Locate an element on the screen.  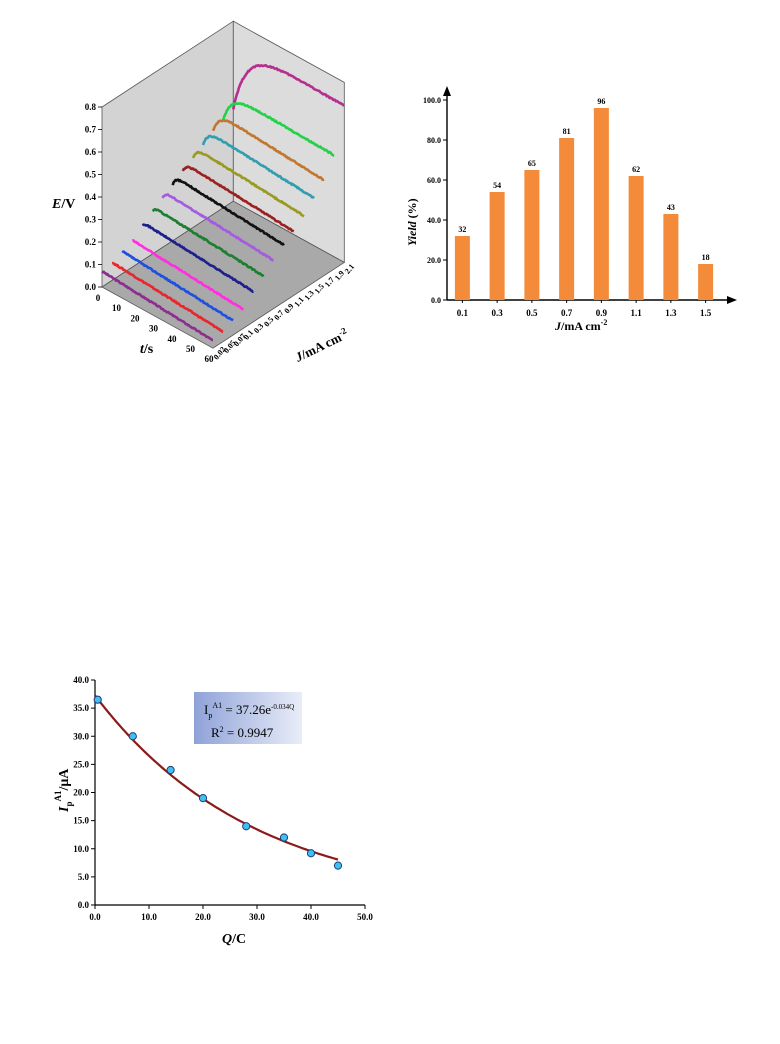
waterfall-x-tick-label: 50 is located at coordinates (191, 349).